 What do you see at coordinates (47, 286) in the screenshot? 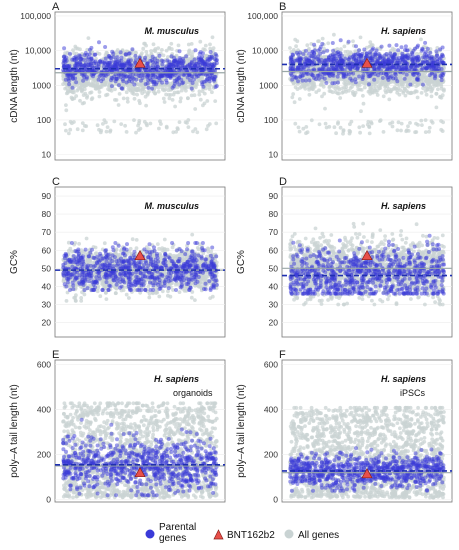
I see `y-tick-label: 40` at bounding box center [47, 286].